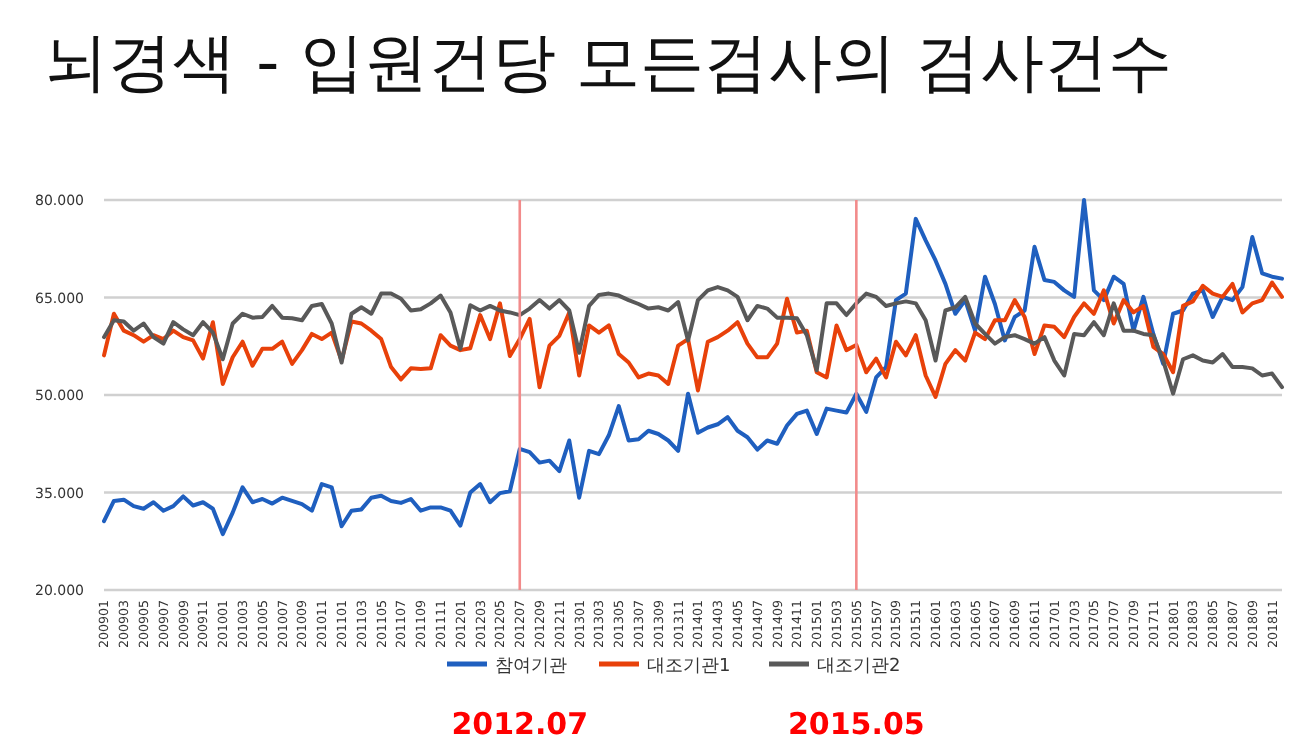 The image size is (1300, 754). Describe the element at coordinates (859, 667) in the screenshot. I see `legend-label: 대조기관2` at that location.